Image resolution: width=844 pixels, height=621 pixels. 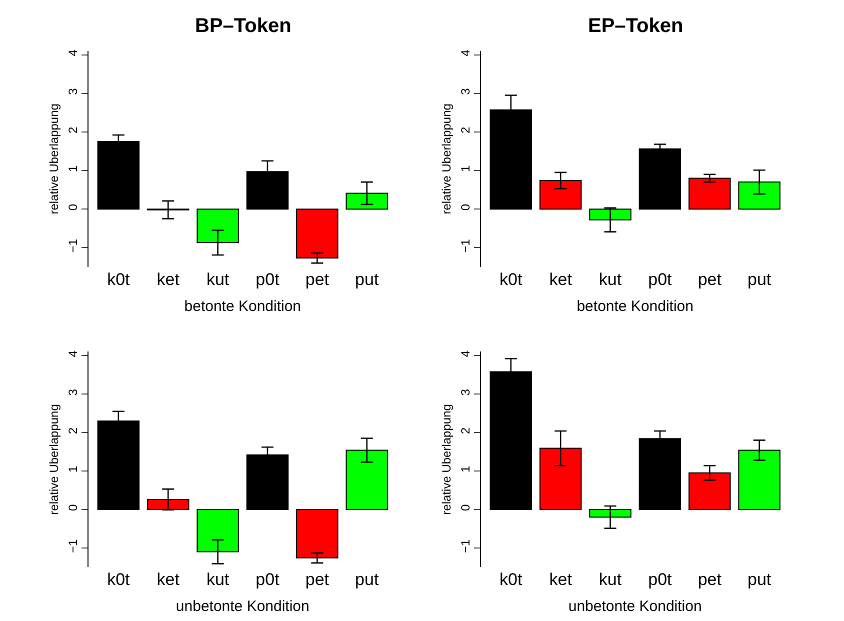 What do you see at coordinates (636, 26) in the screenshot?
I see `chart-title: EP–Token` at bounding box center [636, 26].